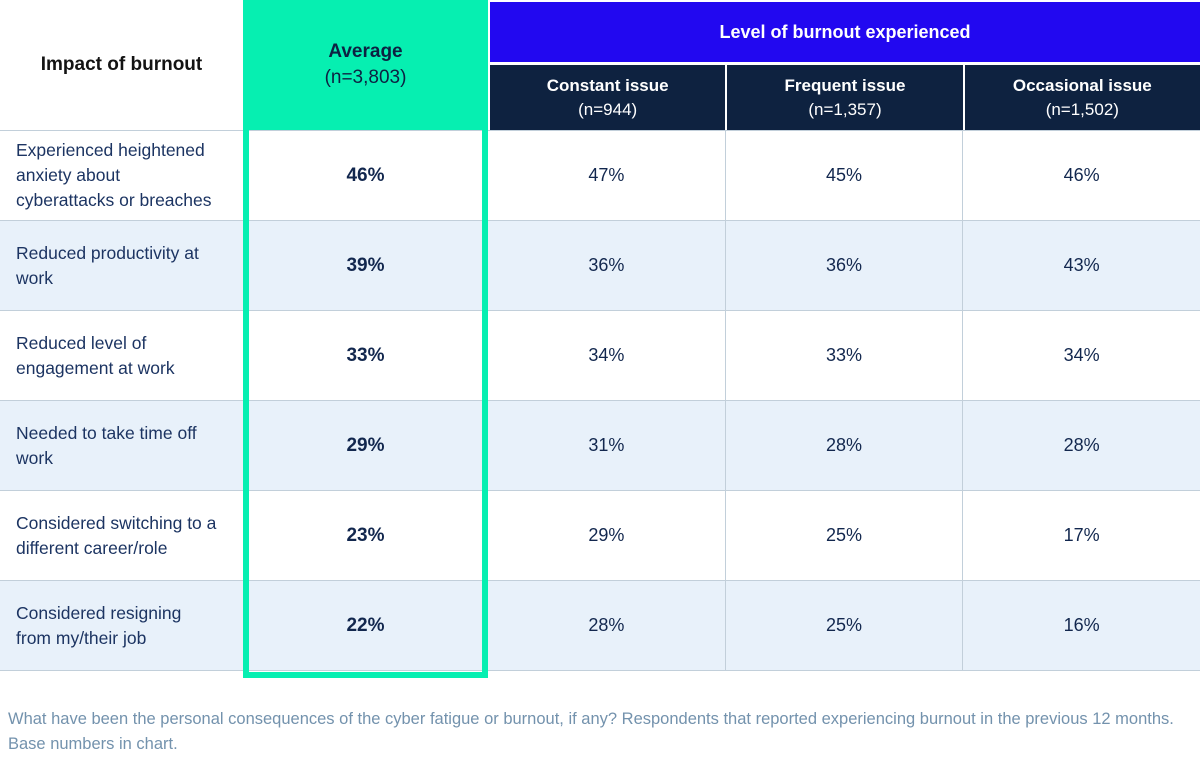  What do you see at coordinates (107, 265) in the screenshot?
I see `row-label: Reduced productivity at work` at bounding box center [107, 265].